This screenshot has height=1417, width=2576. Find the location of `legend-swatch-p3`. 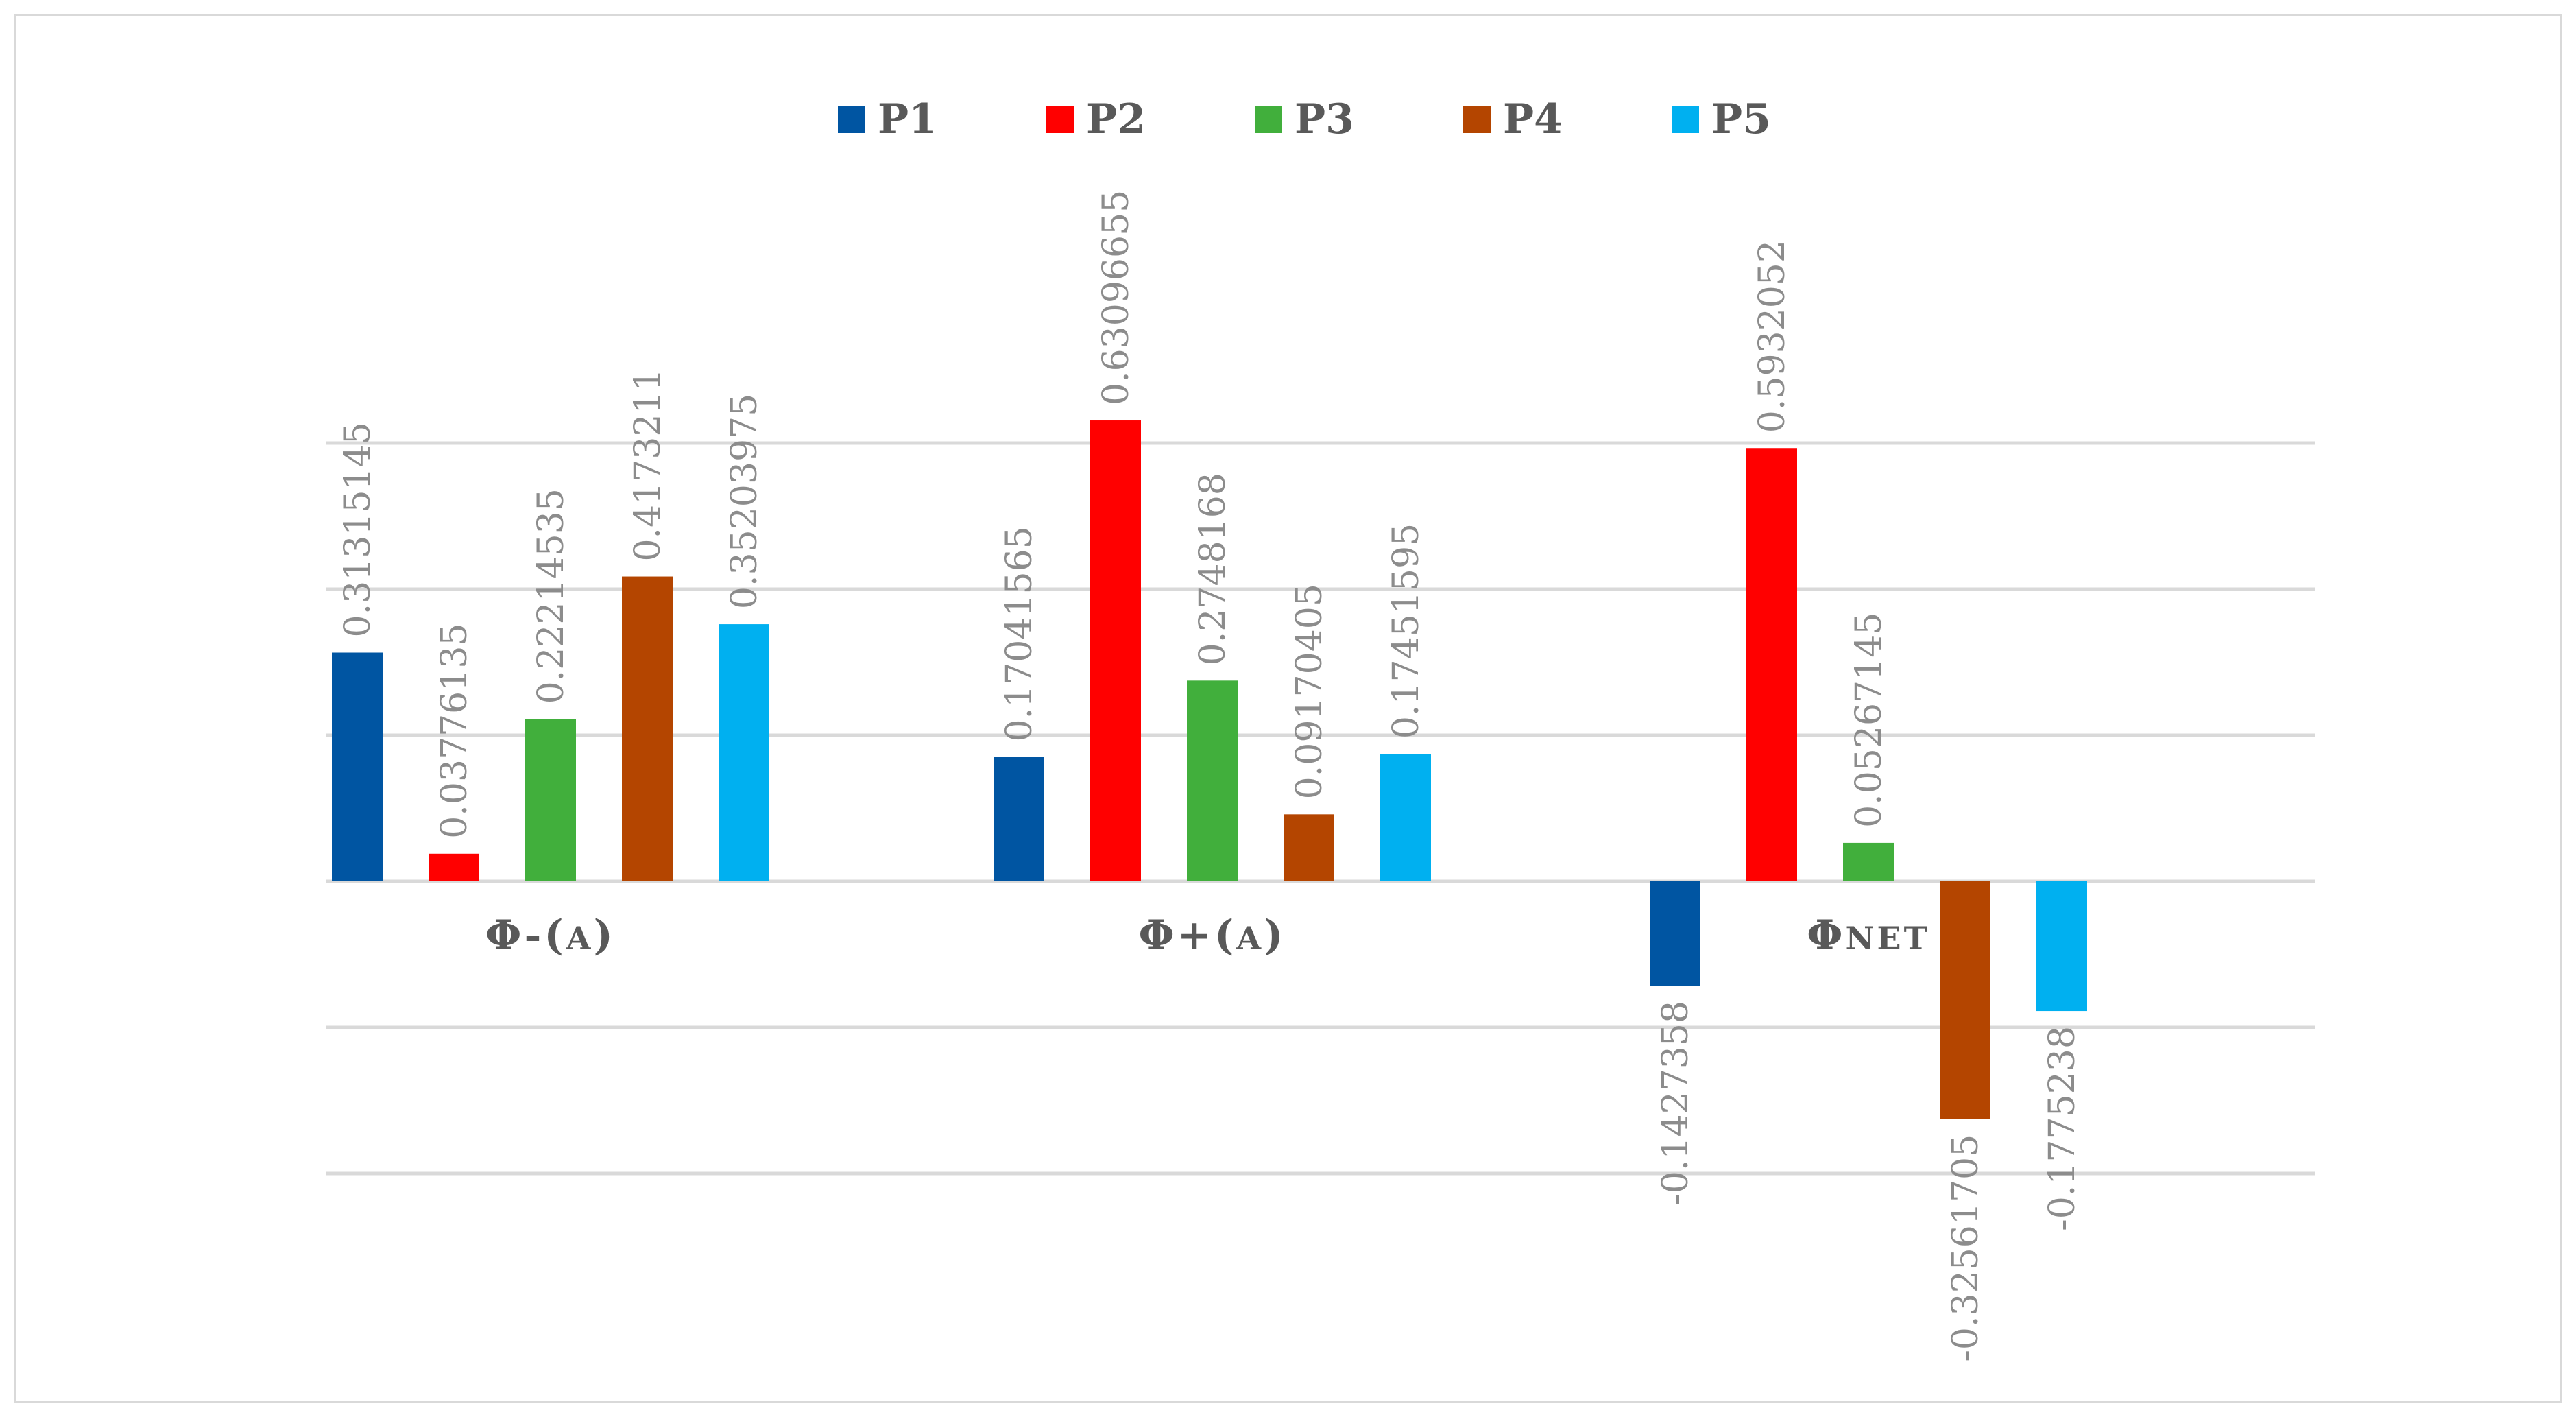

legend-swatch-p3 is located at coordinates (1268, 119).